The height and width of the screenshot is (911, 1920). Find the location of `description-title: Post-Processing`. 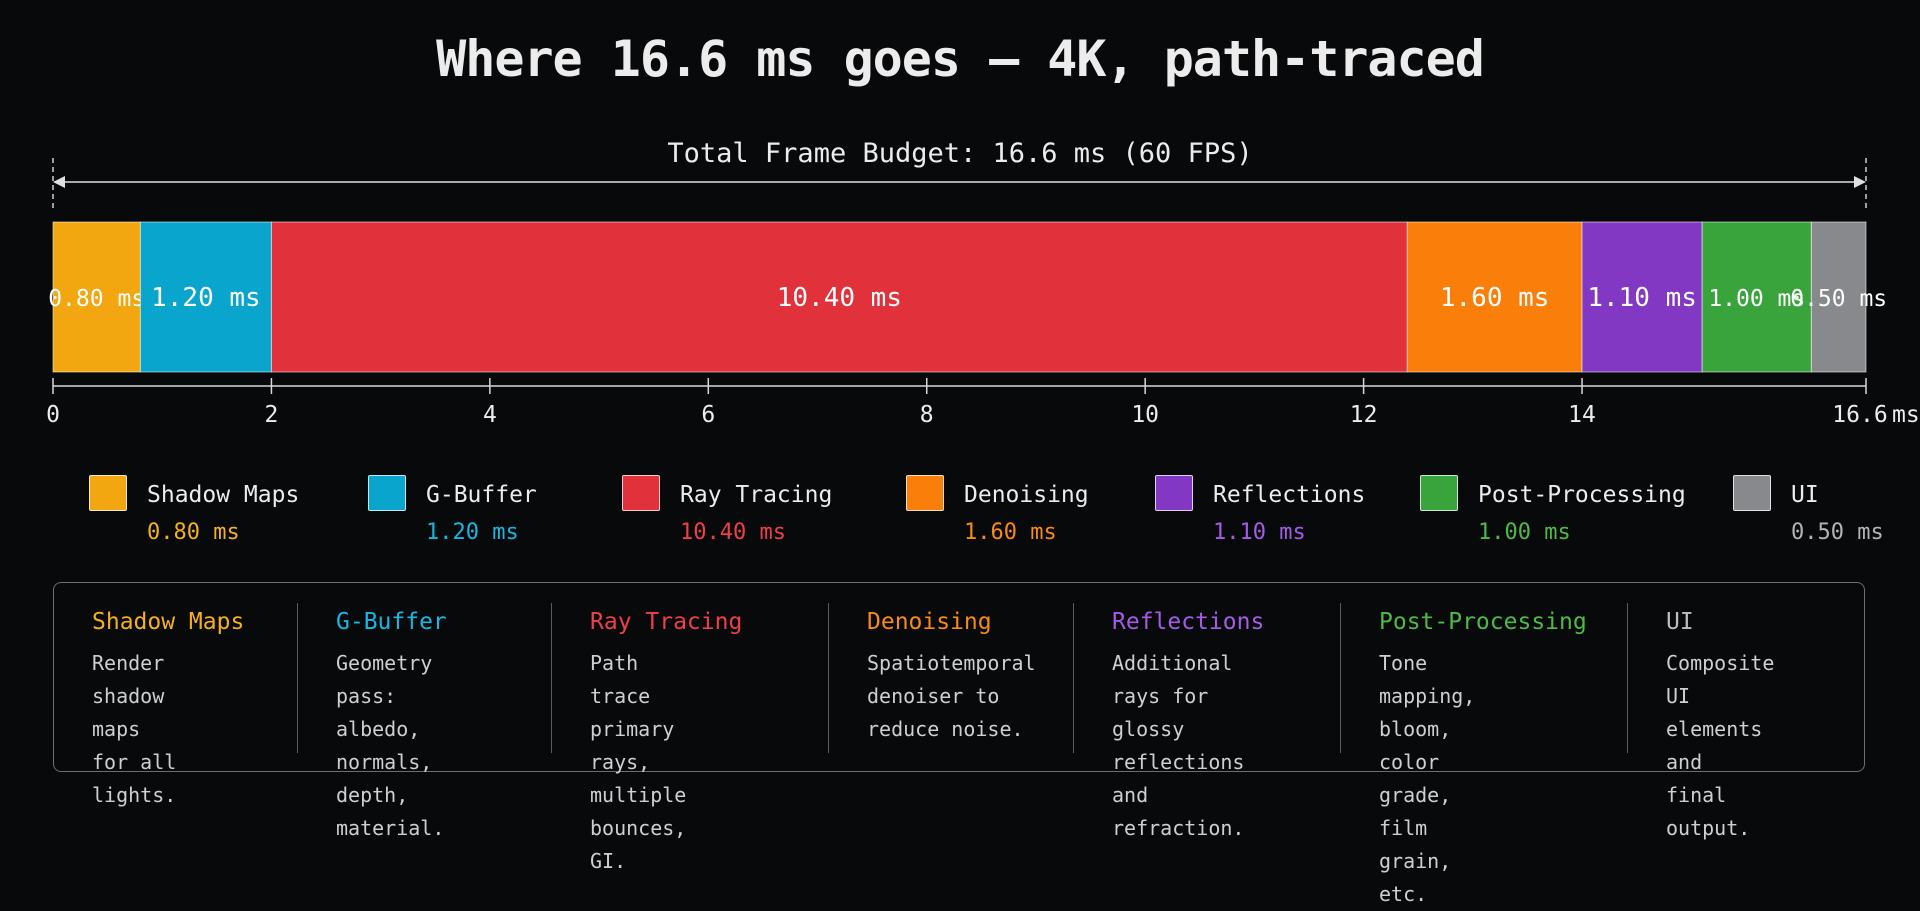

description-title: Post-Processing is located at coordinates (1483, 622).